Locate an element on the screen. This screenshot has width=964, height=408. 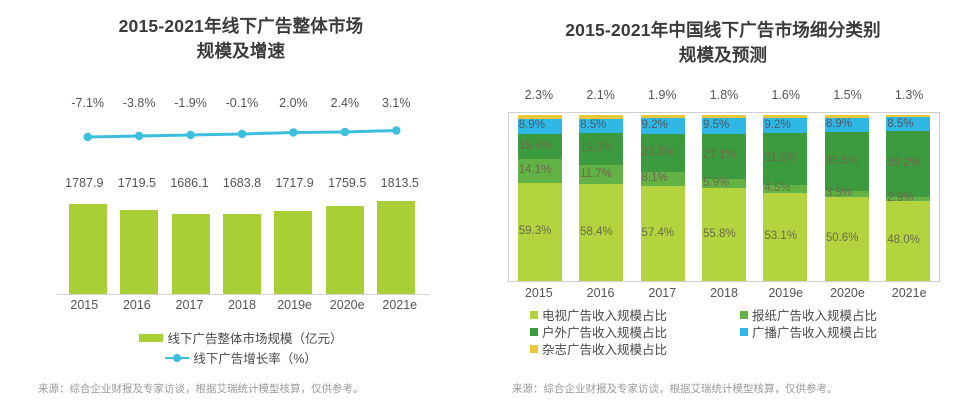
legend-item-market-size: 线下广告整体市场规模（亿元） is located at coordinates (241, 337).